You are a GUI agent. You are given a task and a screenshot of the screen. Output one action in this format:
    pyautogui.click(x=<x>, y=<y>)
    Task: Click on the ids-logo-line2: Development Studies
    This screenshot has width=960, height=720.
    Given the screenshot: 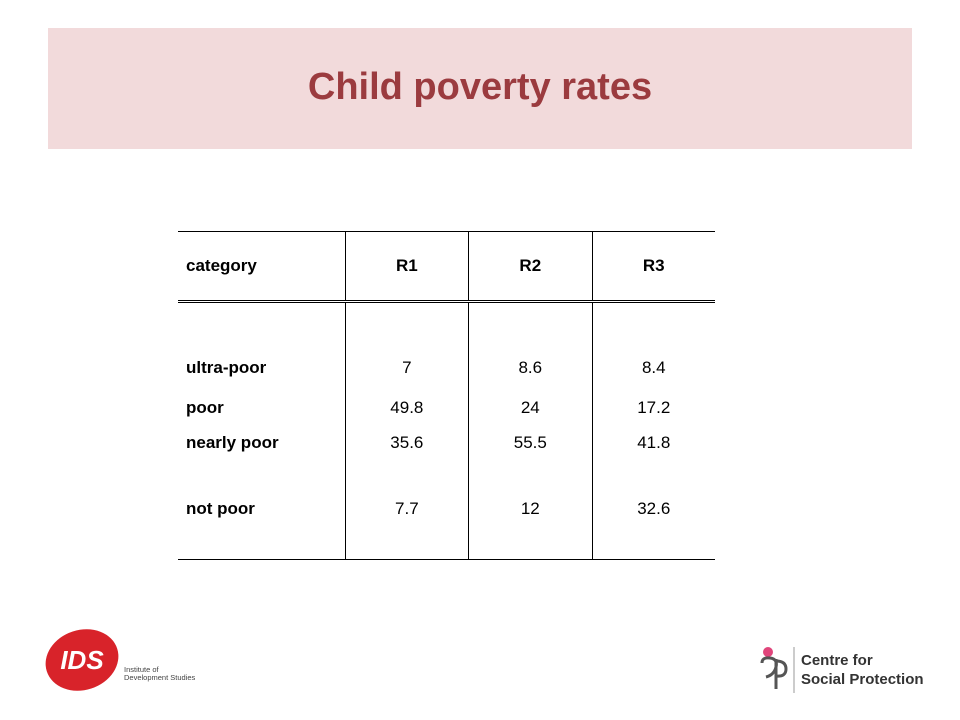 What is the action you would take?
    pyautogui.click(x=160, y=677)
    